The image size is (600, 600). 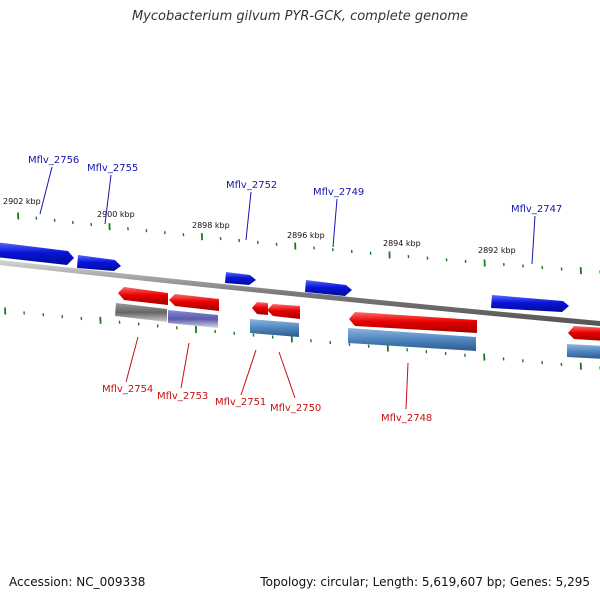 I want to click on gene-label: Mflv_2756, so click(x=53, y=160).